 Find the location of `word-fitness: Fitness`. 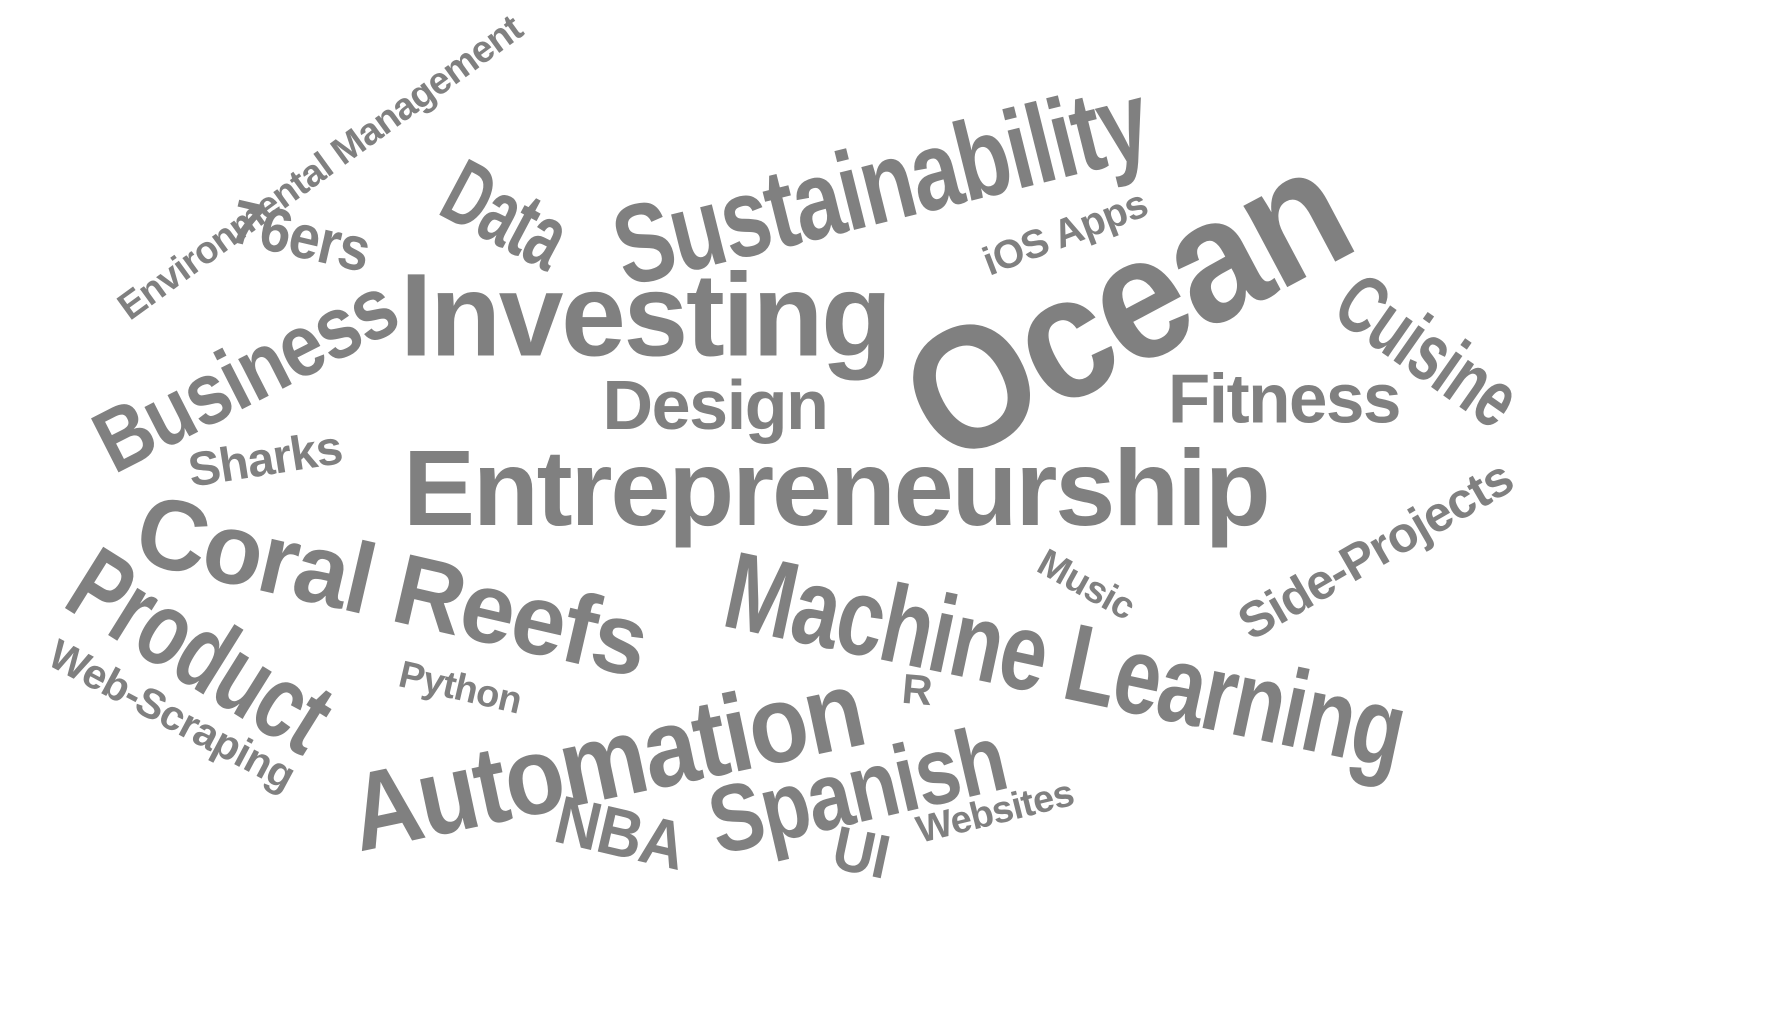

word-fitness: Fitness is located at coordinates (1284, 397).